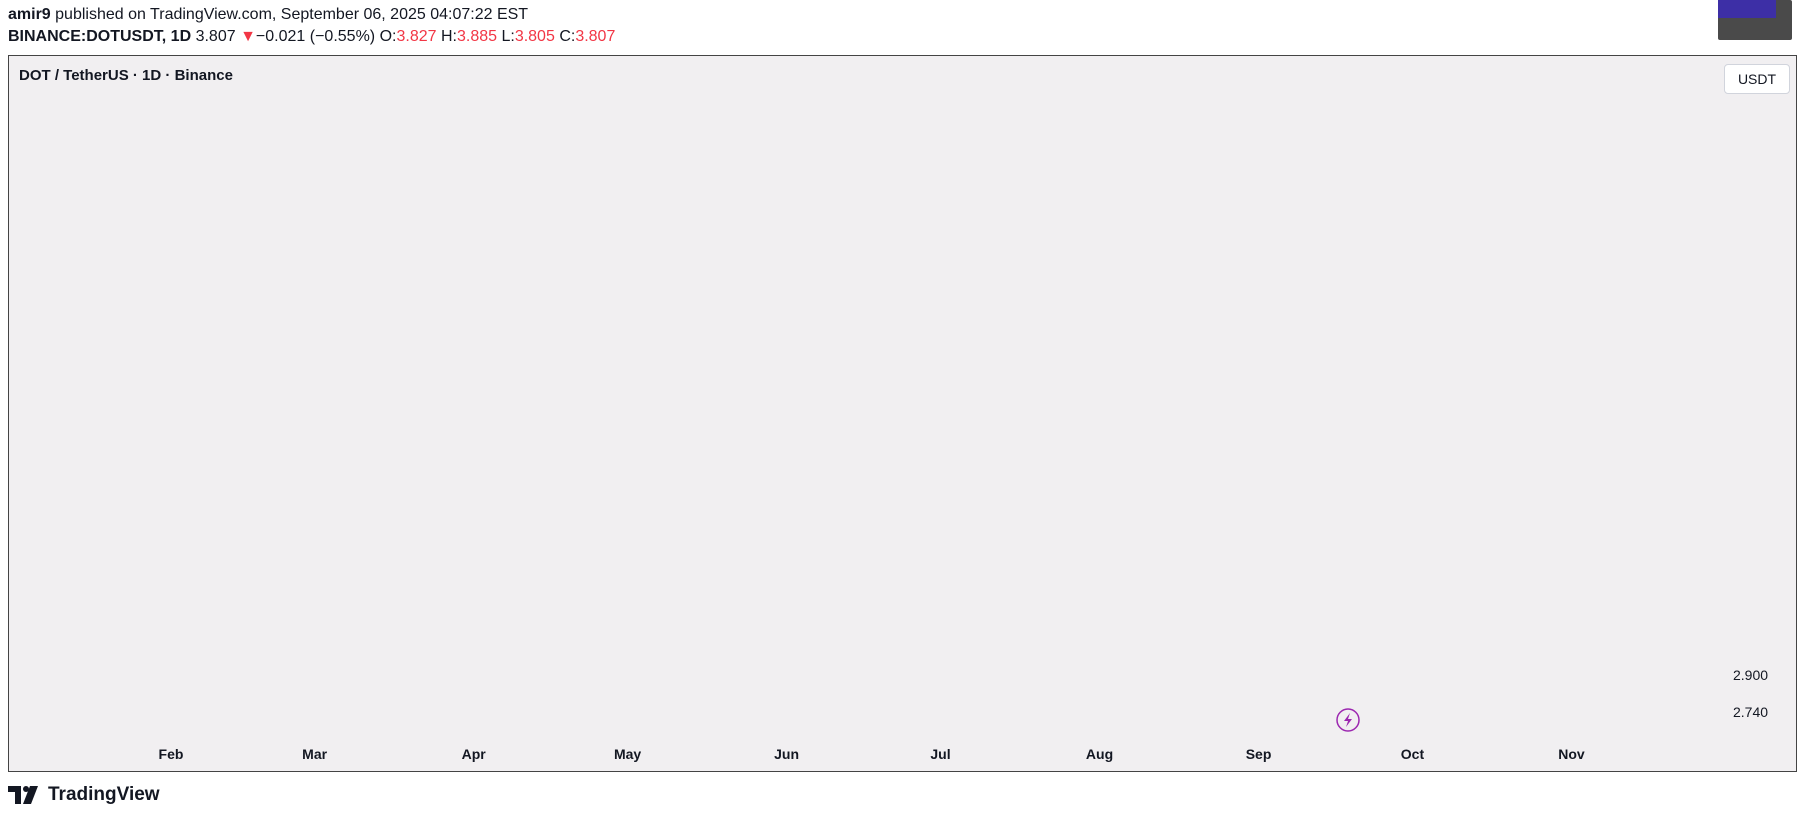 The height and width of the screenshot is (818, 1806). What do you see at coordinates (477, 36) in the screenshot?
I see `high-value: 3.885` at bounding box center [477, 36].